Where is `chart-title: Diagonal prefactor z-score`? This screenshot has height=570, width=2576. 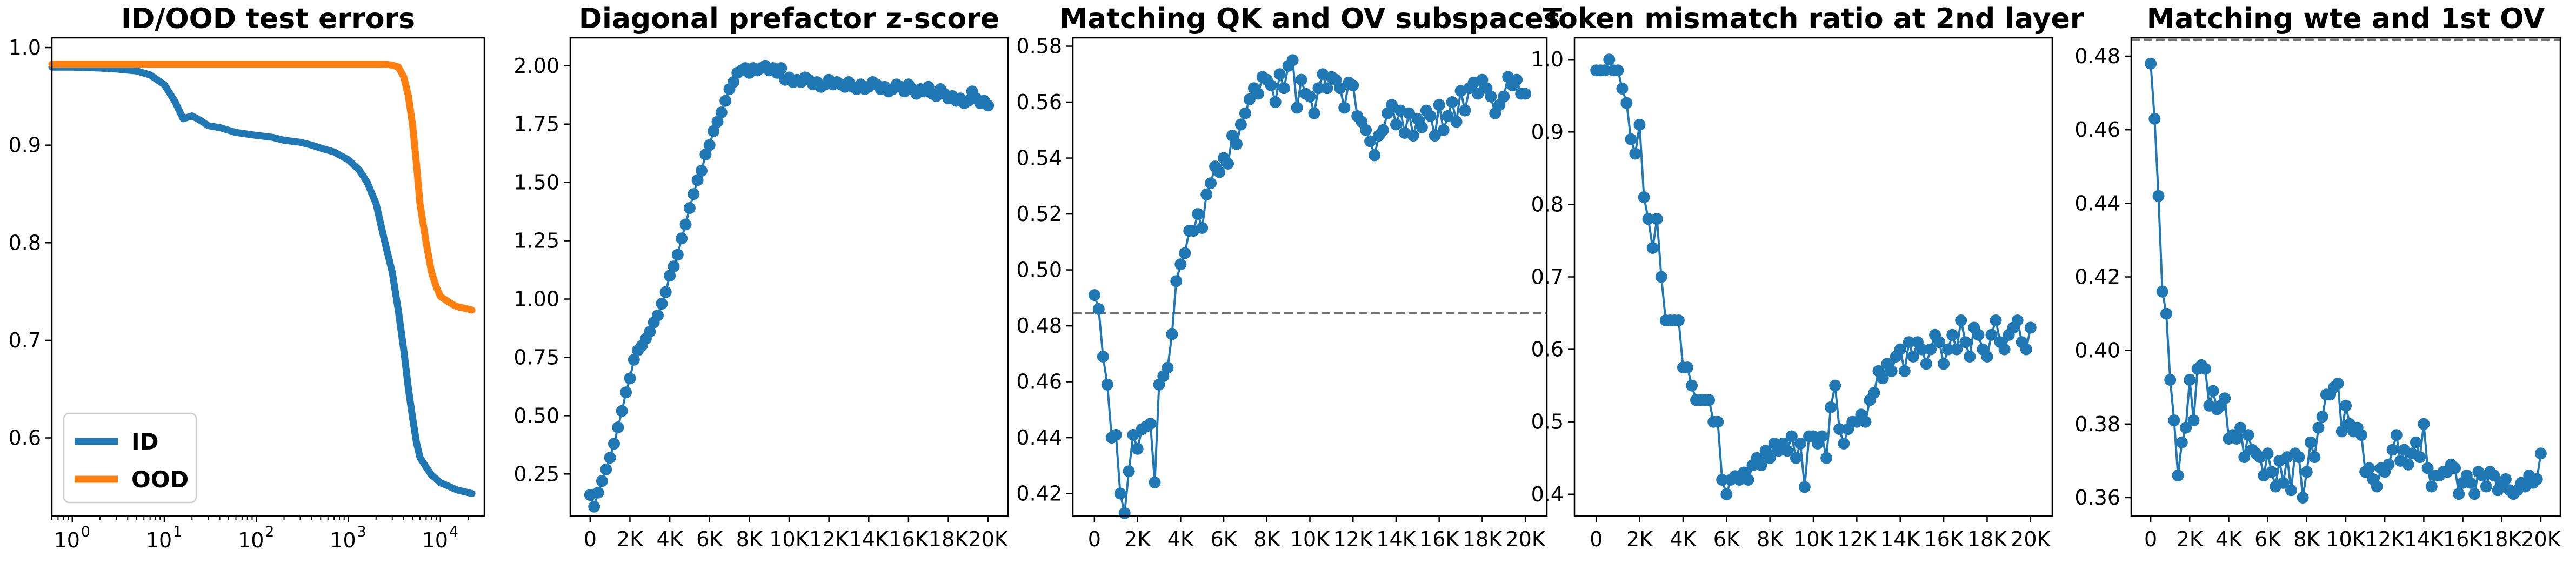
chart-title: Diagonal prefactor z-score is located at coordinates (789, 19).